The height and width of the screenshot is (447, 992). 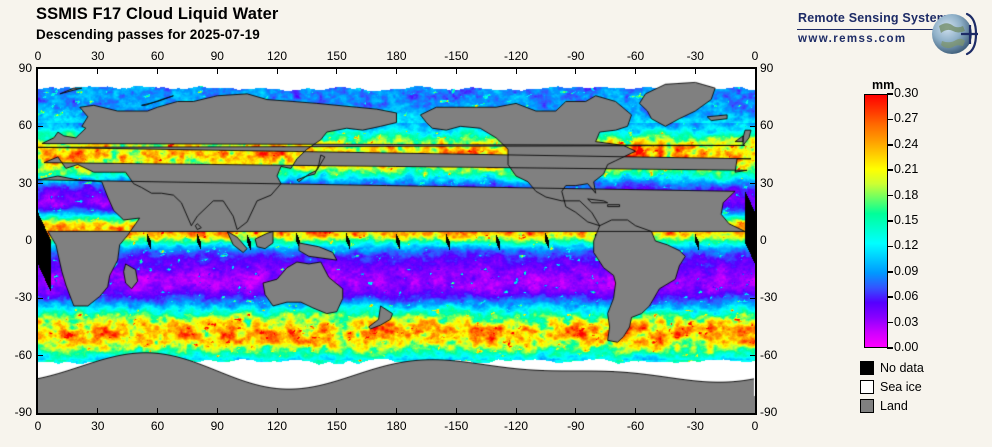 What do you see at coordinates (901, 386) in the screenshot?
I see `legend-label: Sea ice` at bounding box center [901, 386].